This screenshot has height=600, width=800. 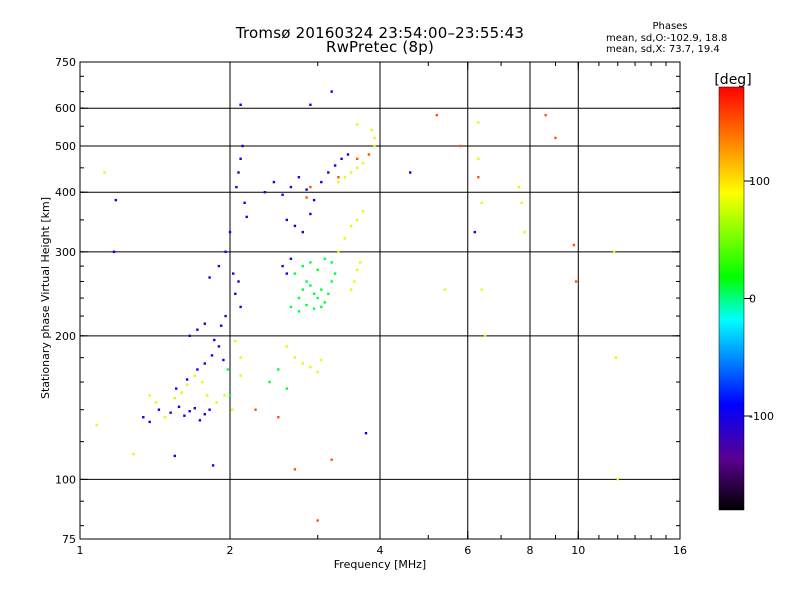 What do you see at coordinates (65, 479) in the screenshot?
I see `y-tick-label: 100` at bounding box center [65, 479].